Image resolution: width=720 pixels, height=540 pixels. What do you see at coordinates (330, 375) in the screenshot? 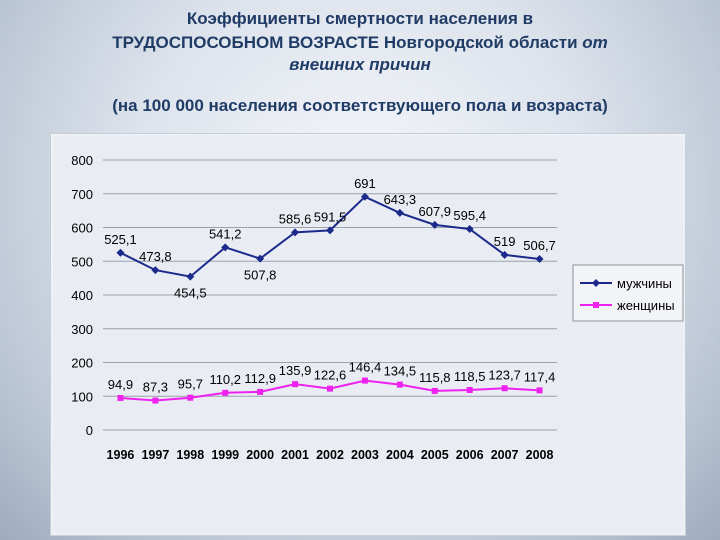
I see `data-label: 122,6` at bounding box center [330, 375].